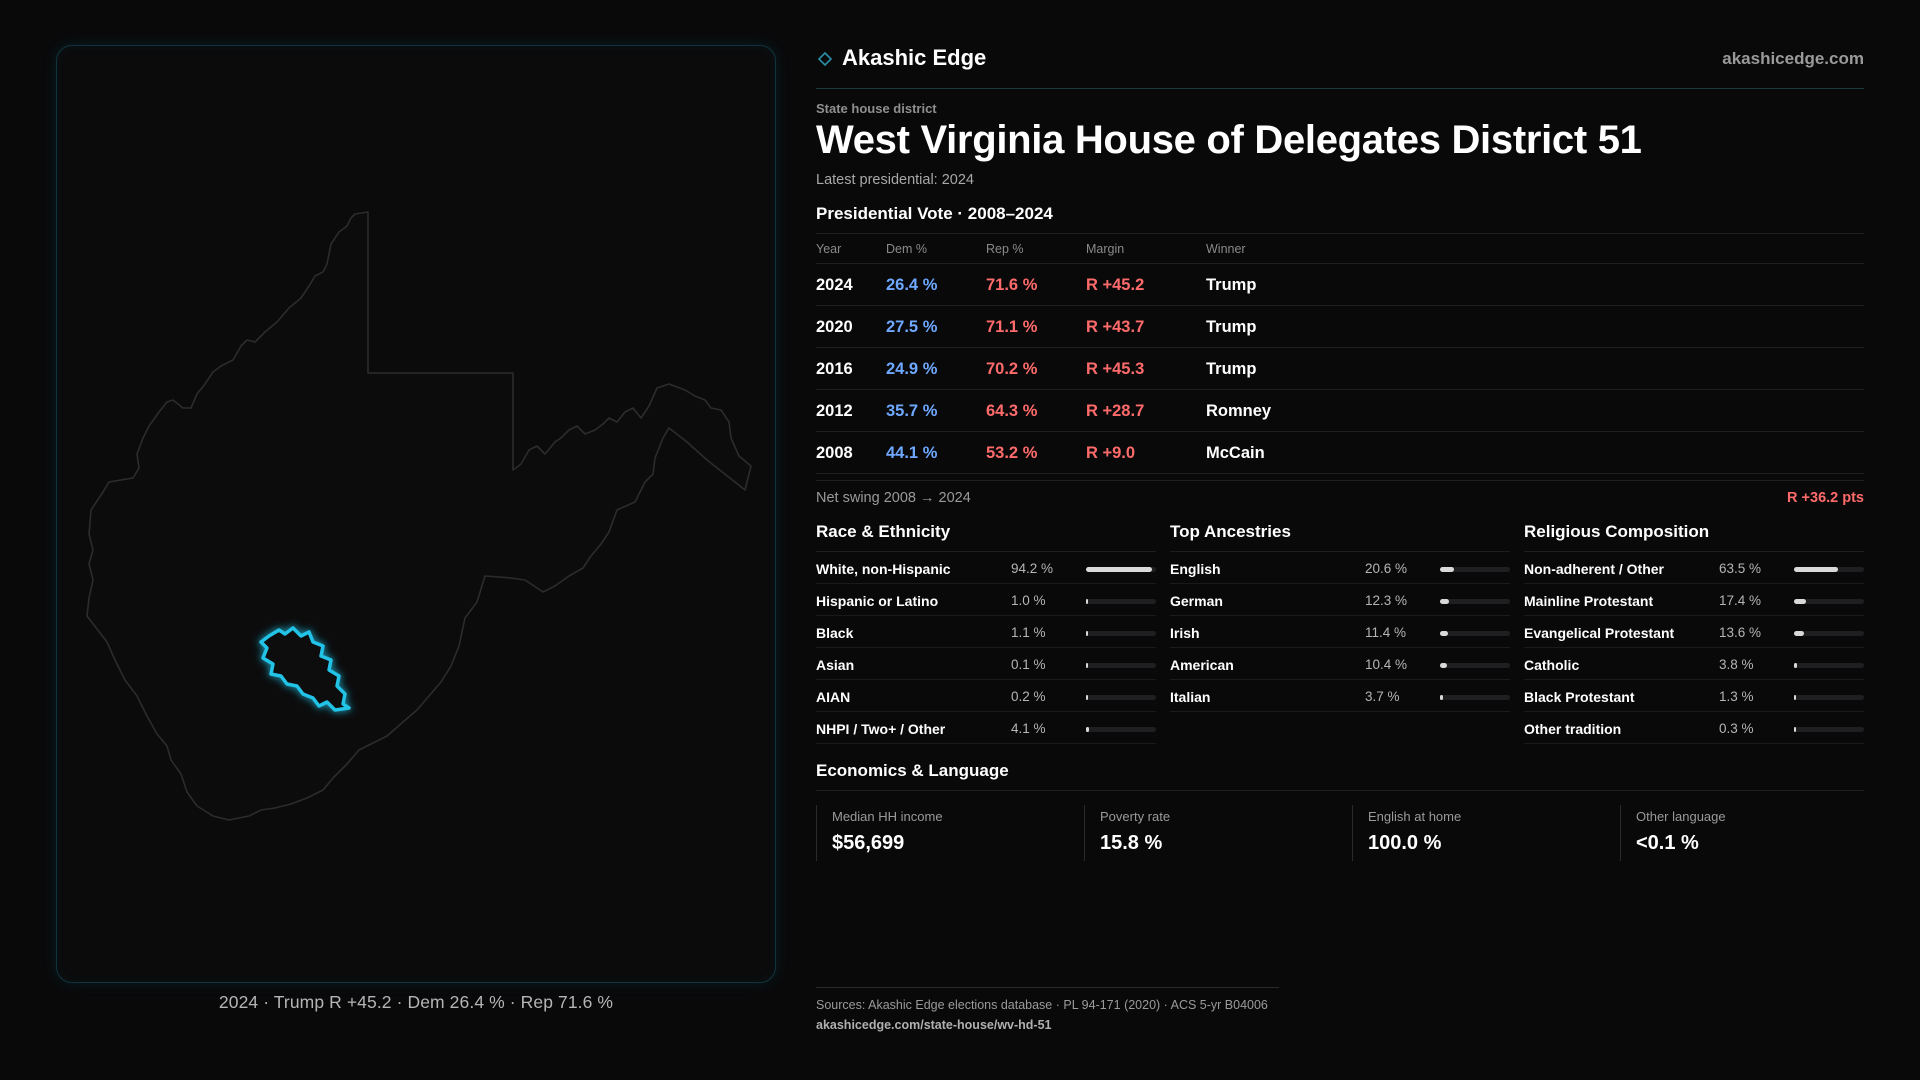  I want to click on stat-row: Evangelical Protestant 13.6 %, so click(1694, 632).